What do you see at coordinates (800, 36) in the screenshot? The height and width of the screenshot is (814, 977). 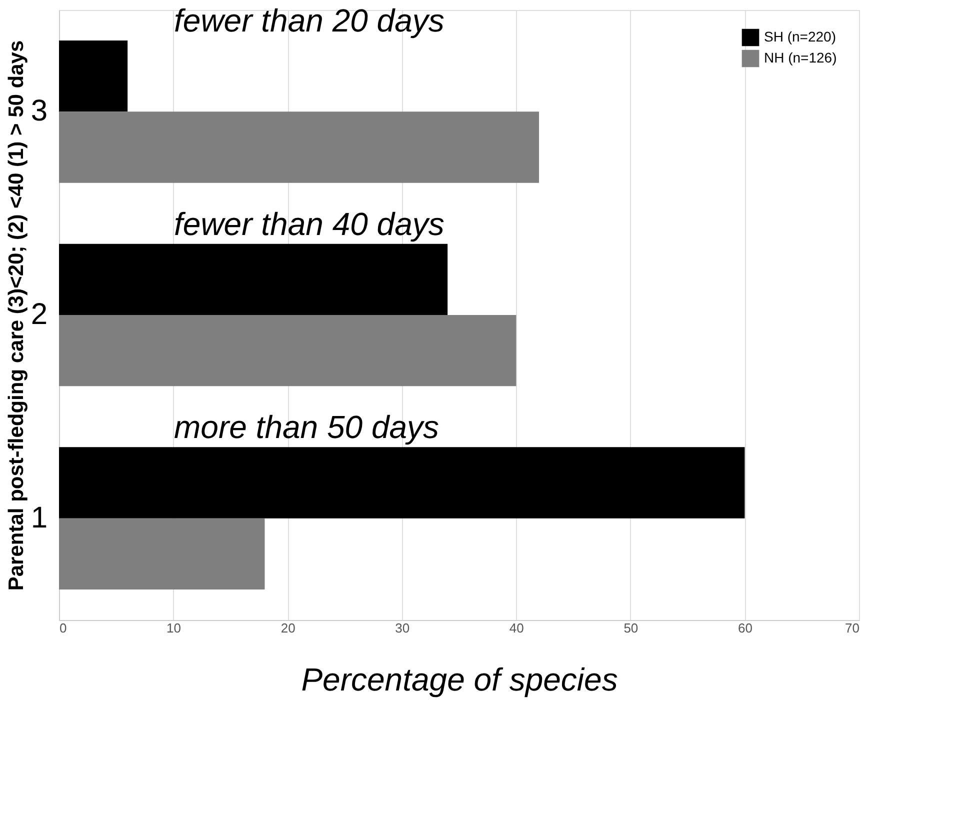 I see `legend-label: SH (n=220)` at bounding box center [800, 36].